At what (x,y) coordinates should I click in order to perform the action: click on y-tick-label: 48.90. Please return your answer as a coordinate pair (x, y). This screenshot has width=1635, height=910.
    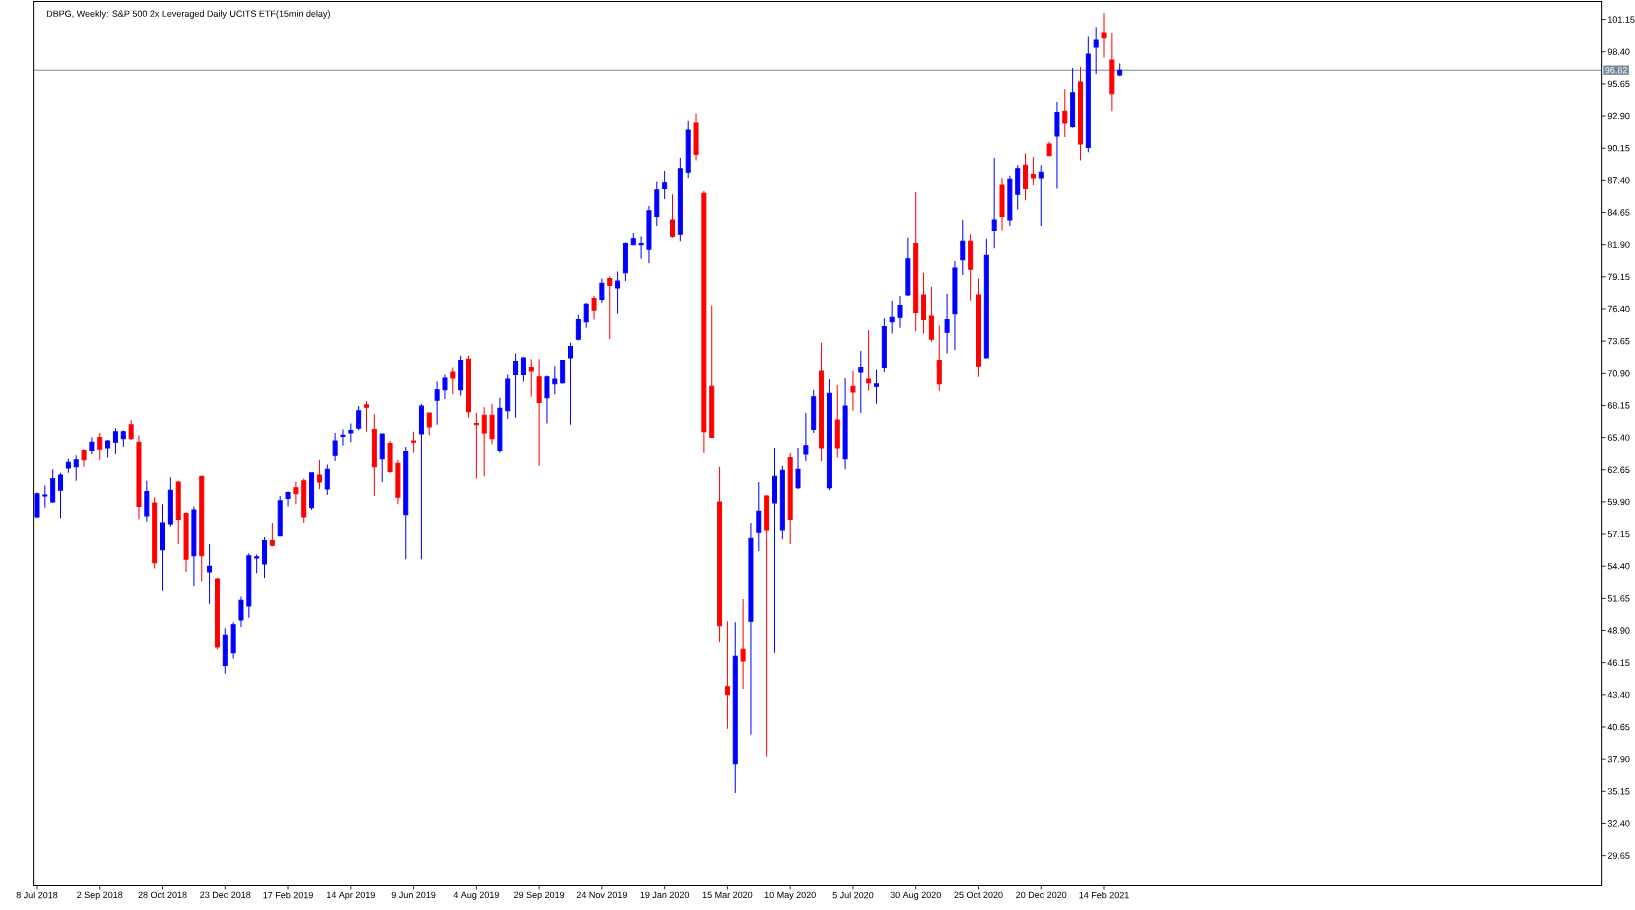
    Looking at the image, I should click on (1618, 630).